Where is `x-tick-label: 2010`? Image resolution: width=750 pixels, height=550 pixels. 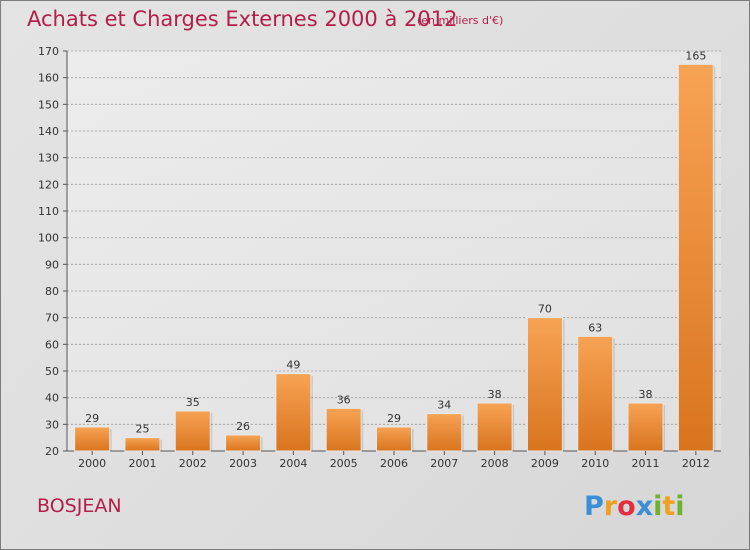 x-tick-label: 2010 is located at coordinates (595, 463).